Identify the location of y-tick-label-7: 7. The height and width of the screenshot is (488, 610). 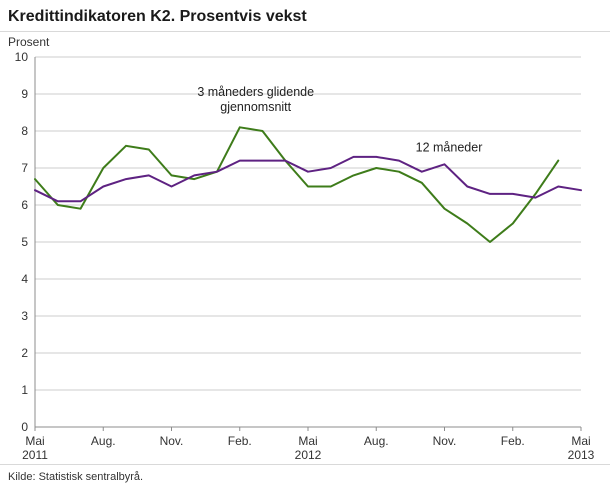
(24, 168).